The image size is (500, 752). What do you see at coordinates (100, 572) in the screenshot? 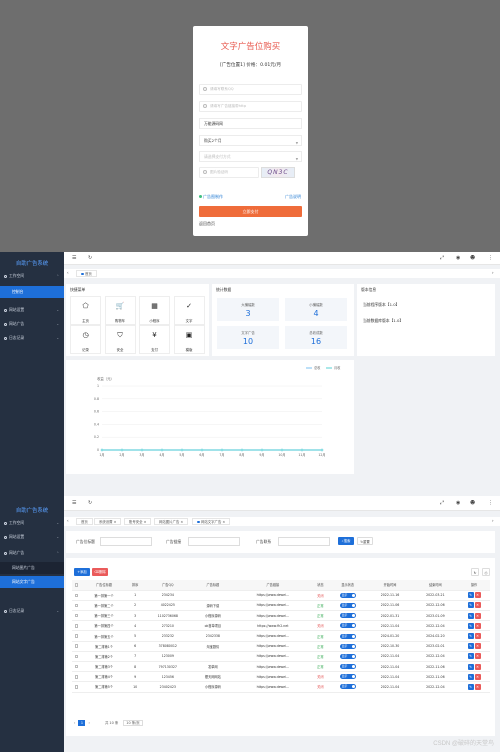
I see `delete-button: ⌫删除` at bounding box center [100, 572].